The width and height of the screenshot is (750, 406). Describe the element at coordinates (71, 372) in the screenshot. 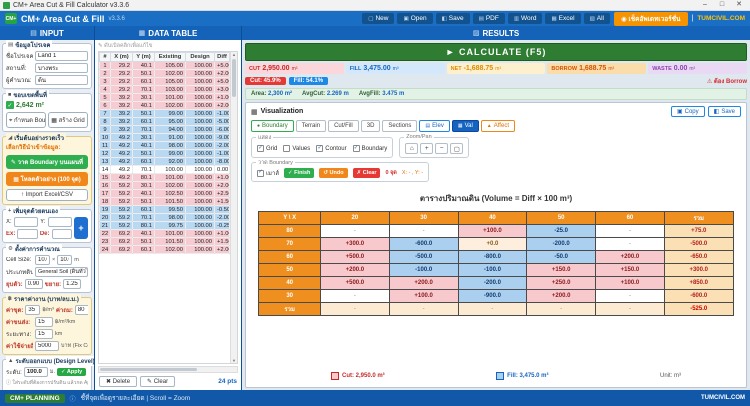

I see `apply-level-button: ✓ Apply` at that location.